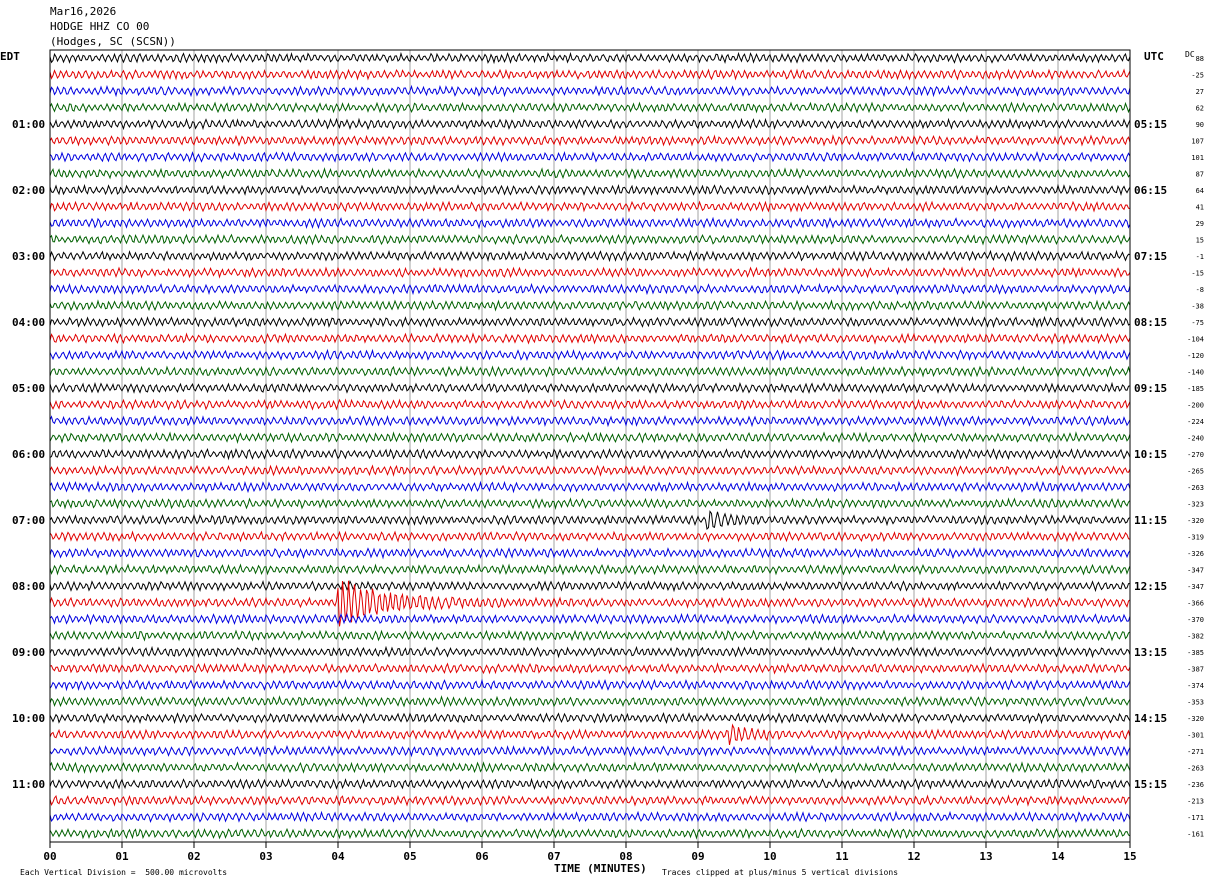 Image resolution: width=1210 pixels, height=886 pixels. What do you see at coordinates (1195, 752) in the screenshot?
I see `dc-offset-value: -271` at bounding box center [1195, 752].